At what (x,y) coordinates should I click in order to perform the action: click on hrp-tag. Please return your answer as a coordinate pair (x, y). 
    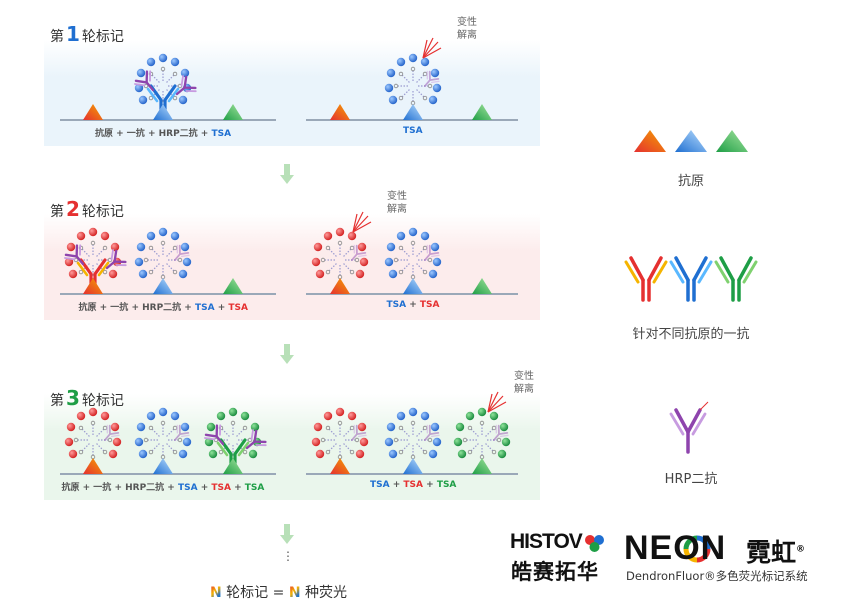
    Looking at the image, I should click on (704, 406).